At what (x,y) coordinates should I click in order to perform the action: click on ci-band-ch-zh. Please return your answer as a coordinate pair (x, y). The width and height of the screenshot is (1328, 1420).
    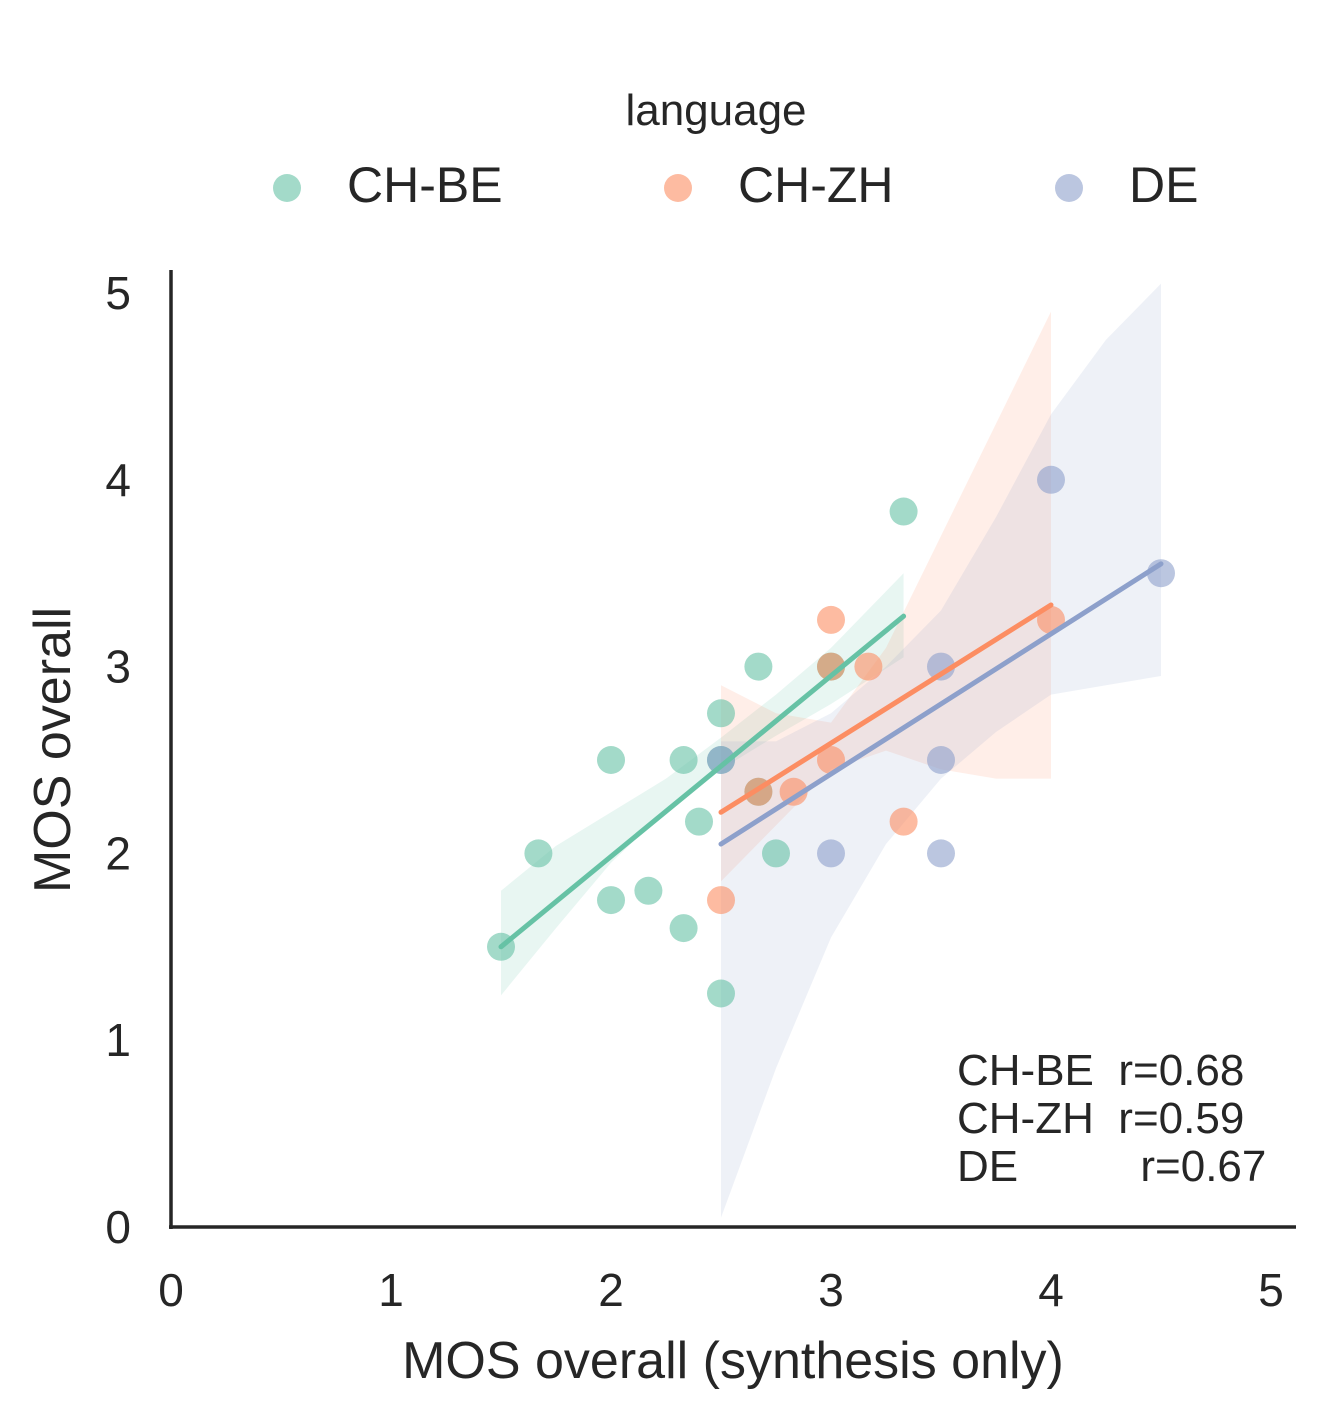
    Looking at the image, I should click on (886, 596).